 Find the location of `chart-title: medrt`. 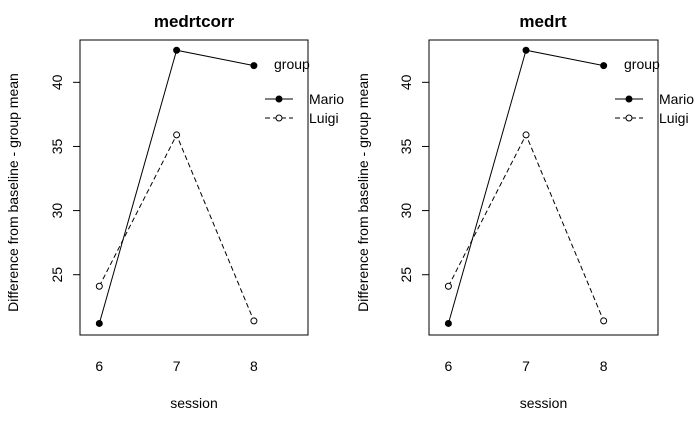

chart-title: medrt is located at coordinates (543, 21).